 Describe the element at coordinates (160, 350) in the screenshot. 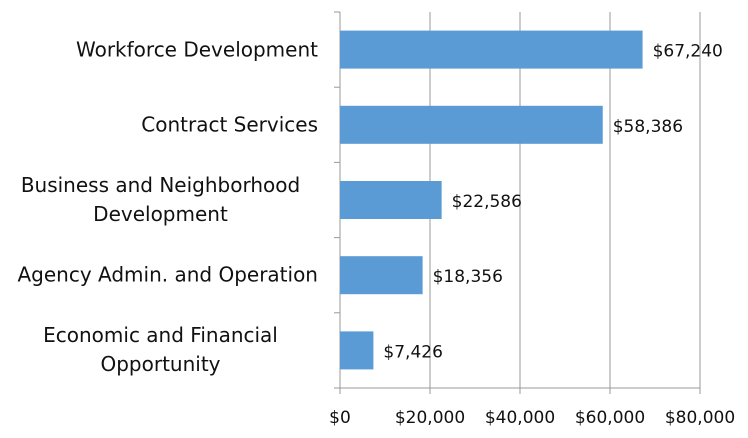

I see `category-label: Economic and Financial Opportunity` at that location.